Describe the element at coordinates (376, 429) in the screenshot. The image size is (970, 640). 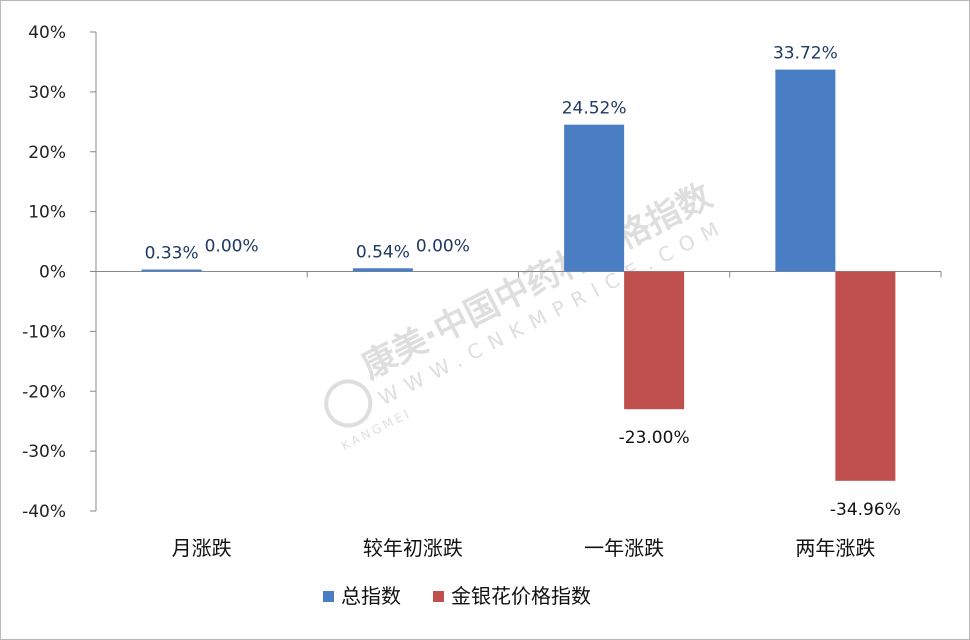
I see `watermark-brand-en: KANGMEI` at that location.